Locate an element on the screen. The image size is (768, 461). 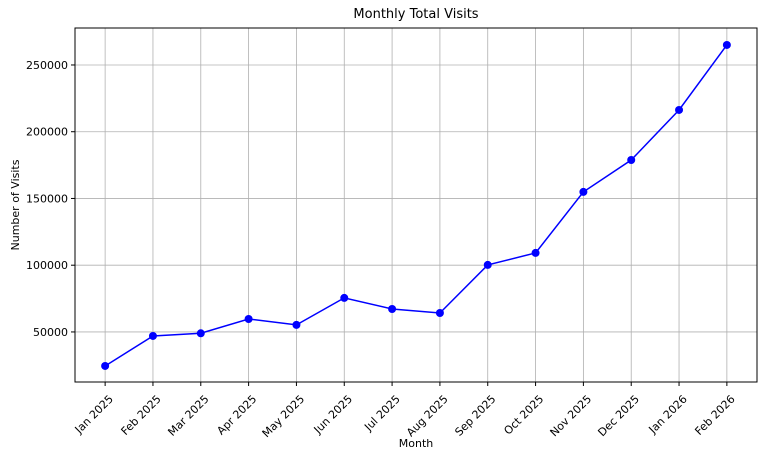
x-tick-label: Aug 2025 is located at coordinates (427, 416).